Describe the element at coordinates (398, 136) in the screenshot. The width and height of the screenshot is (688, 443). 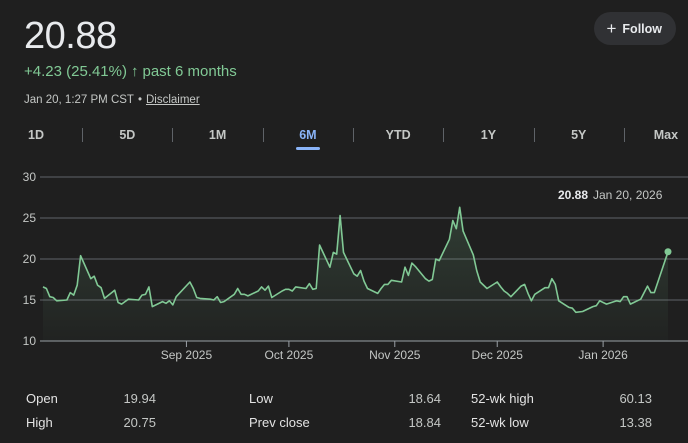
I see `tab-ytd: YTD` at that location.